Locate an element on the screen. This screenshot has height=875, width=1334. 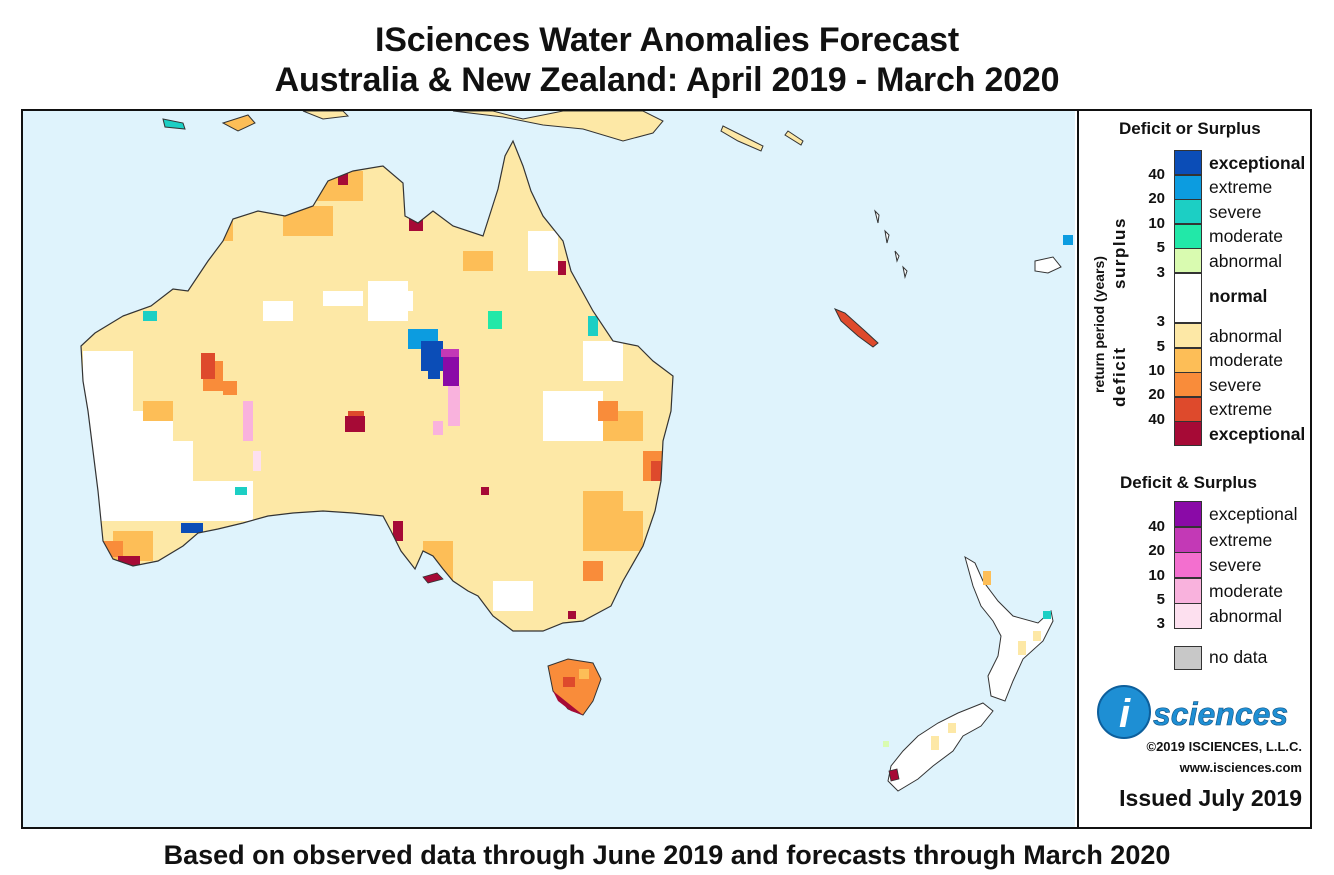
legend-surplus-swatch-severe is located at coordinates (1188, 211).